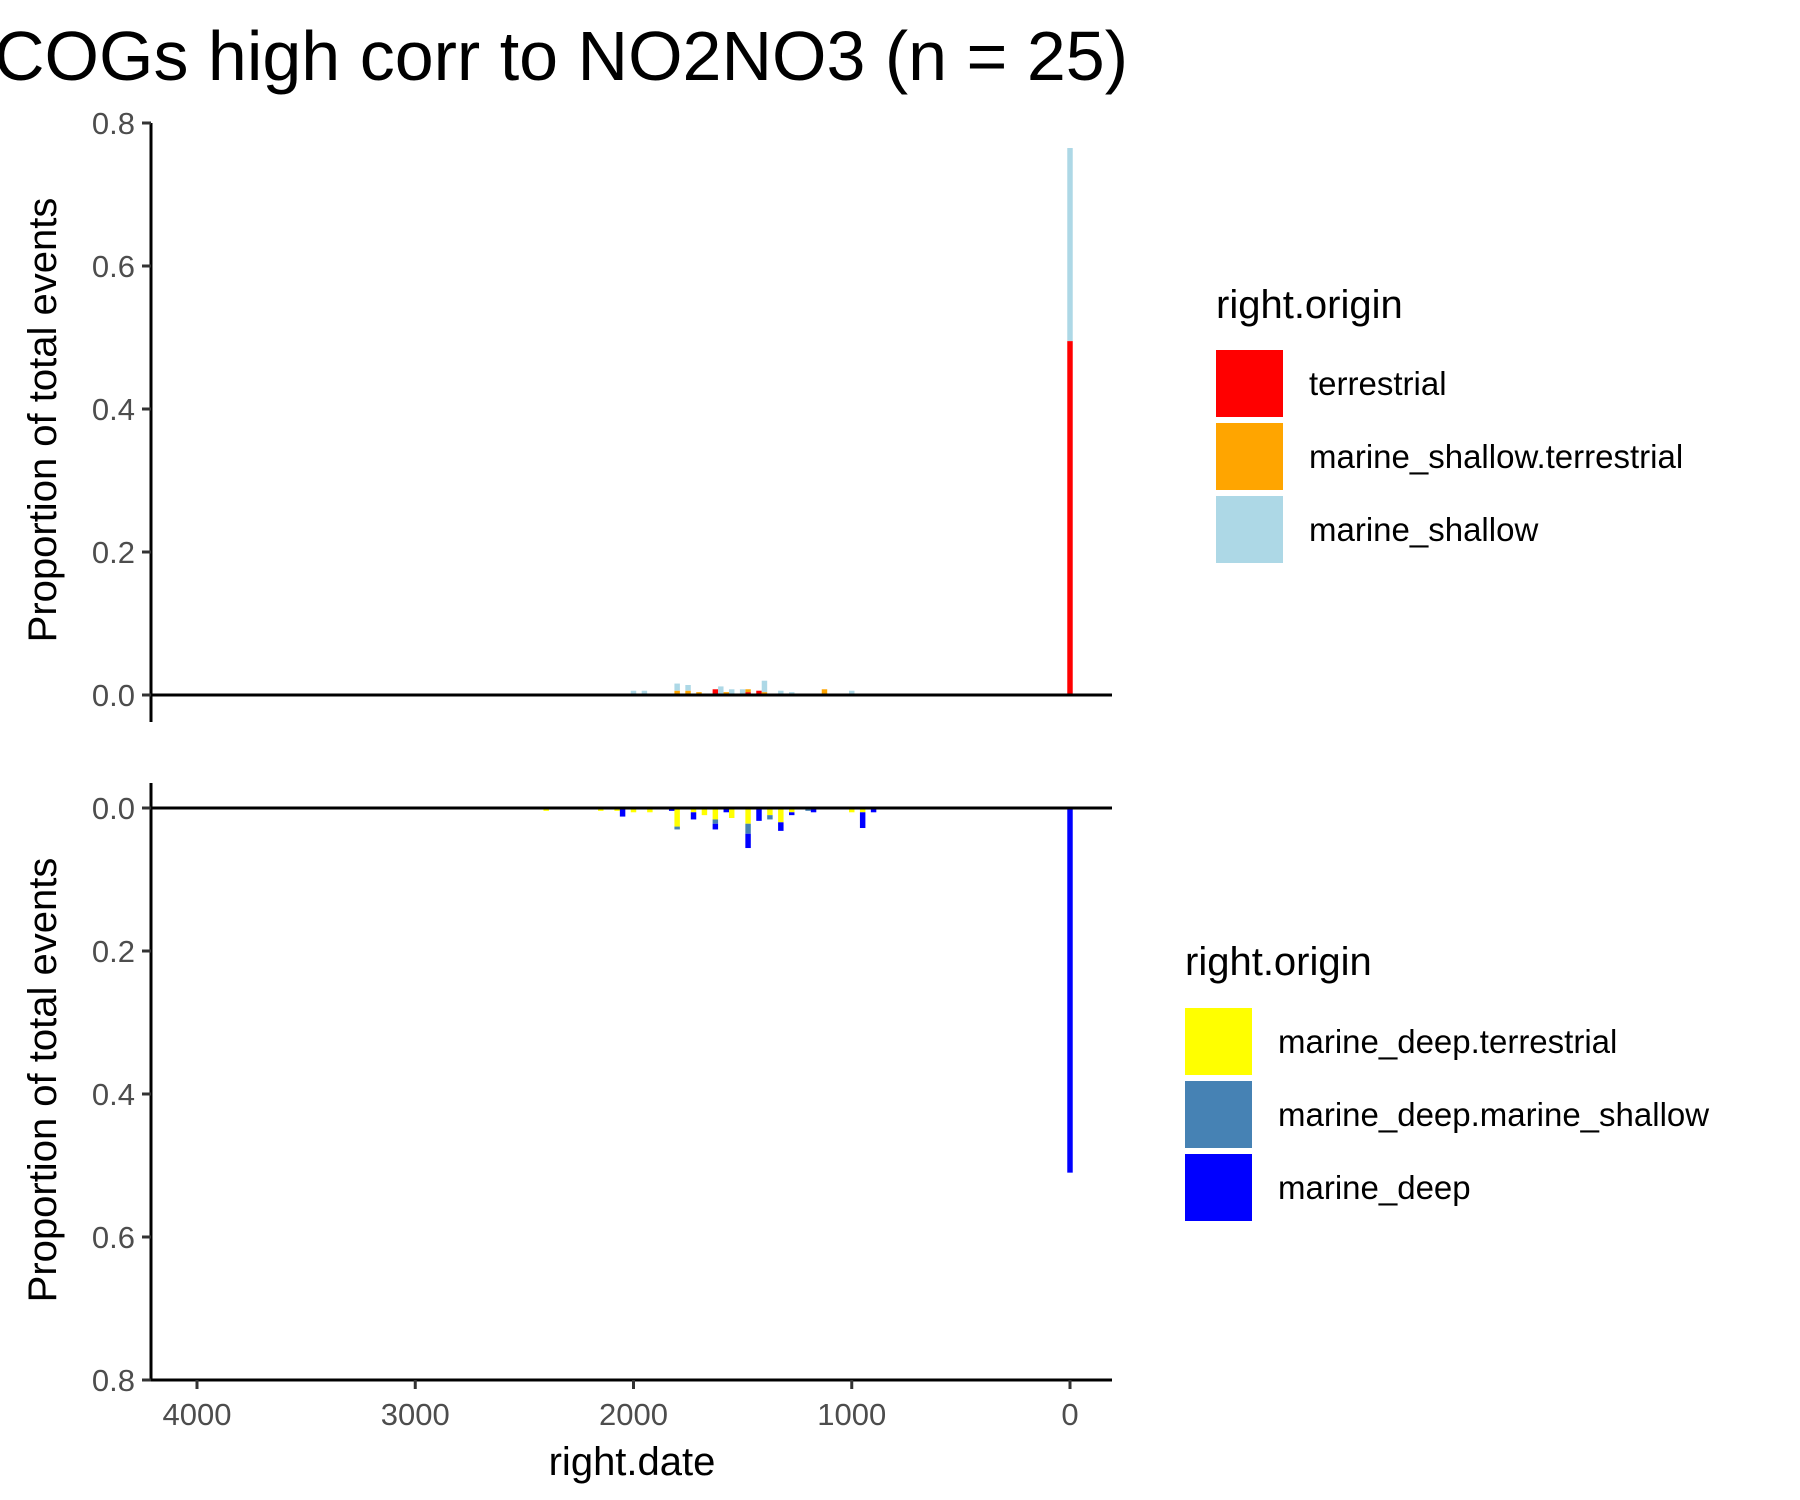  I want to click on top-bars, so click(851, 421).